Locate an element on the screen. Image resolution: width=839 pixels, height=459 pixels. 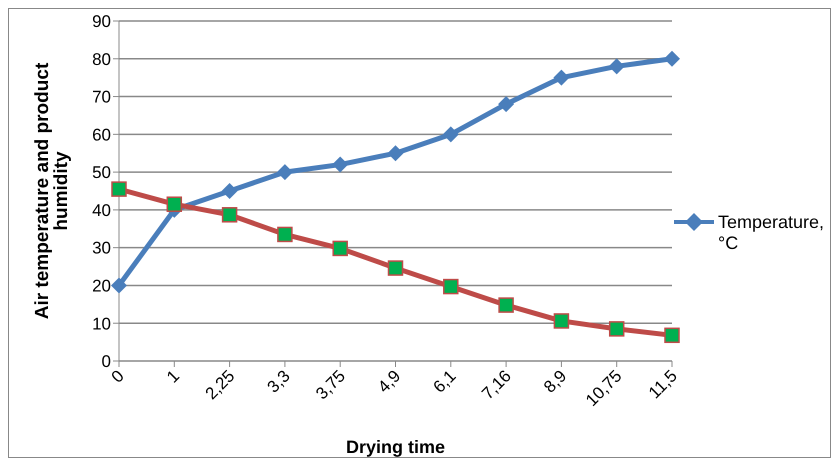
y-tick-label: 70 is located at coordinates (101, 97).